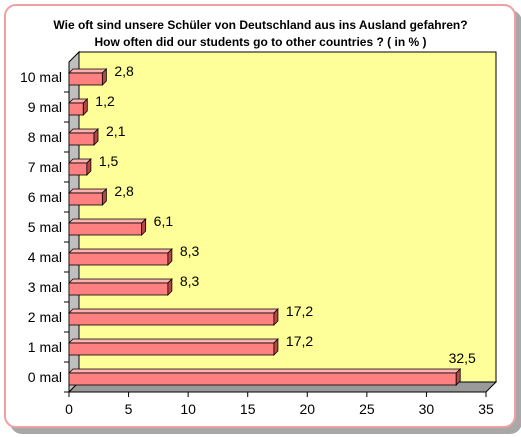 The height and width of the screenshot is (437, 521). What do you see at coordinates (45, 287) in the screenshot?
I see `y-tick-label: 3 mal` at bounding box center [45, 287].